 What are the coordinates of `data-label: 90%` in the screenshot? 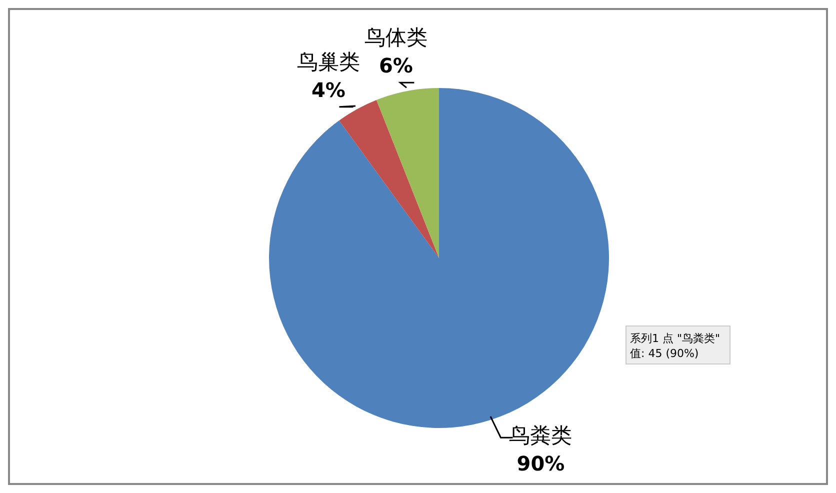 It's located at (540, 464).